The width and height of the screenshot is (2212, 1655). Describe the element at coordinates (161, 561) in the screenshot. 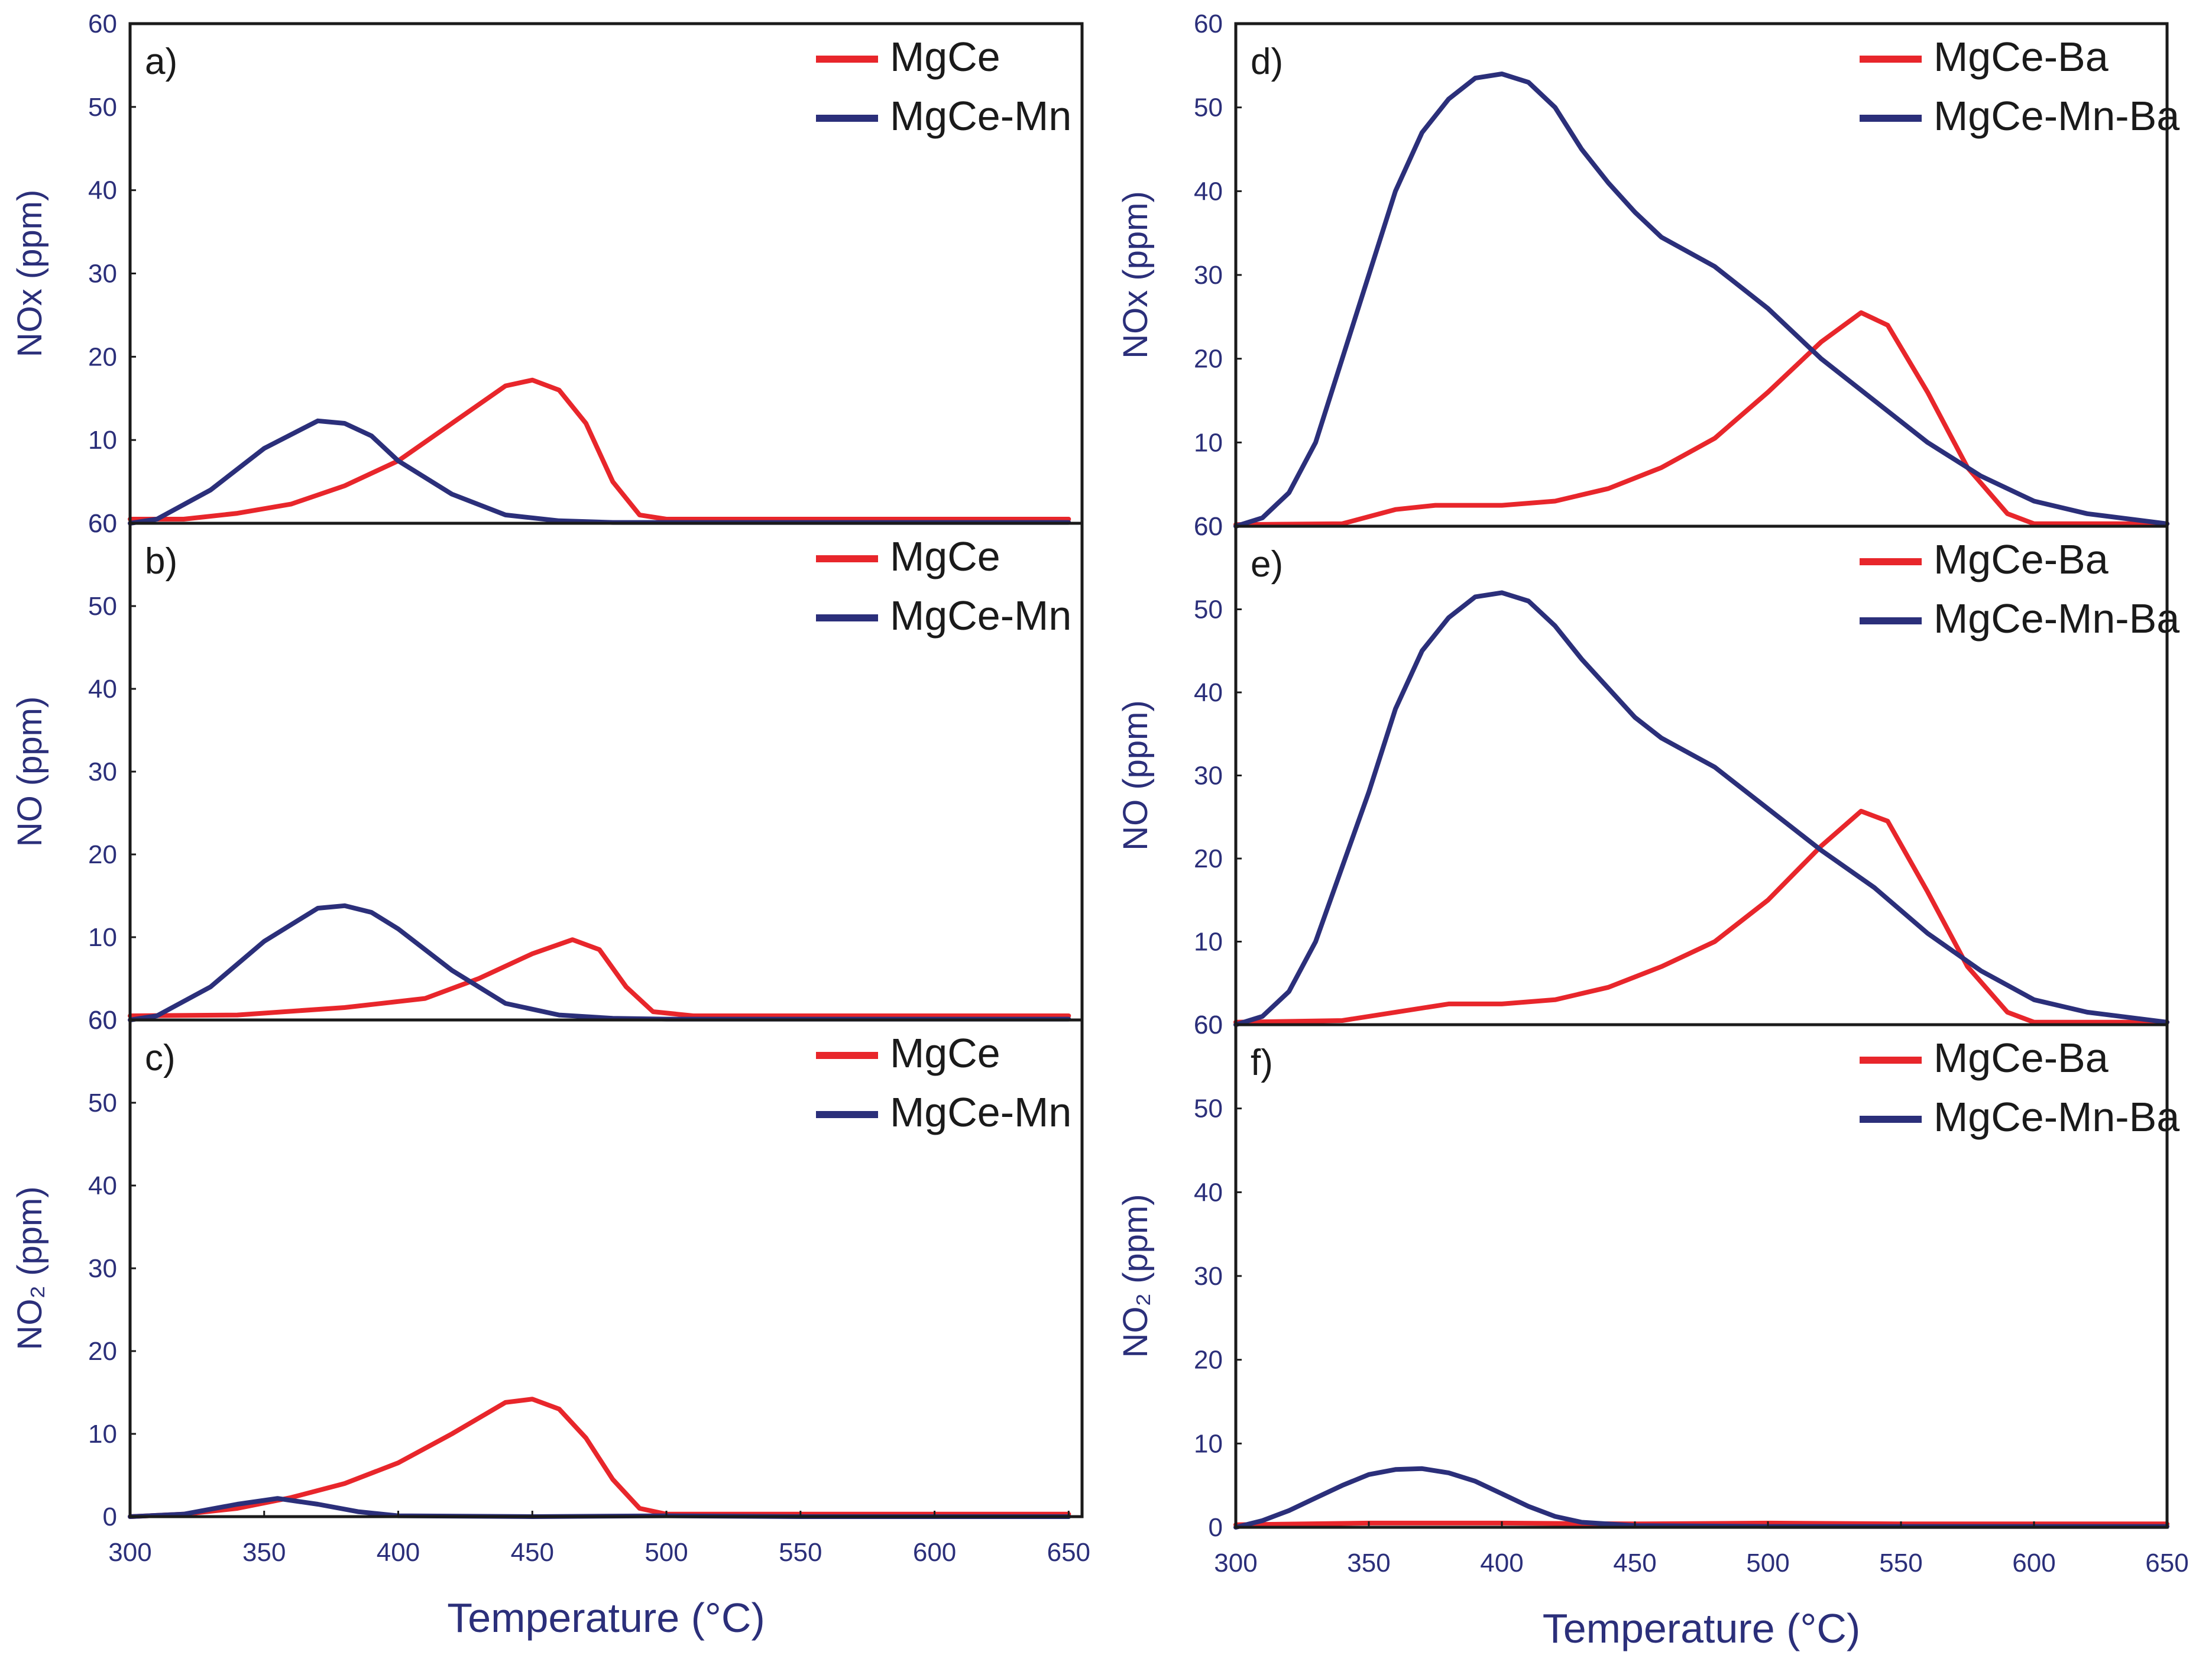

I see `panel-label: b)` at that location.